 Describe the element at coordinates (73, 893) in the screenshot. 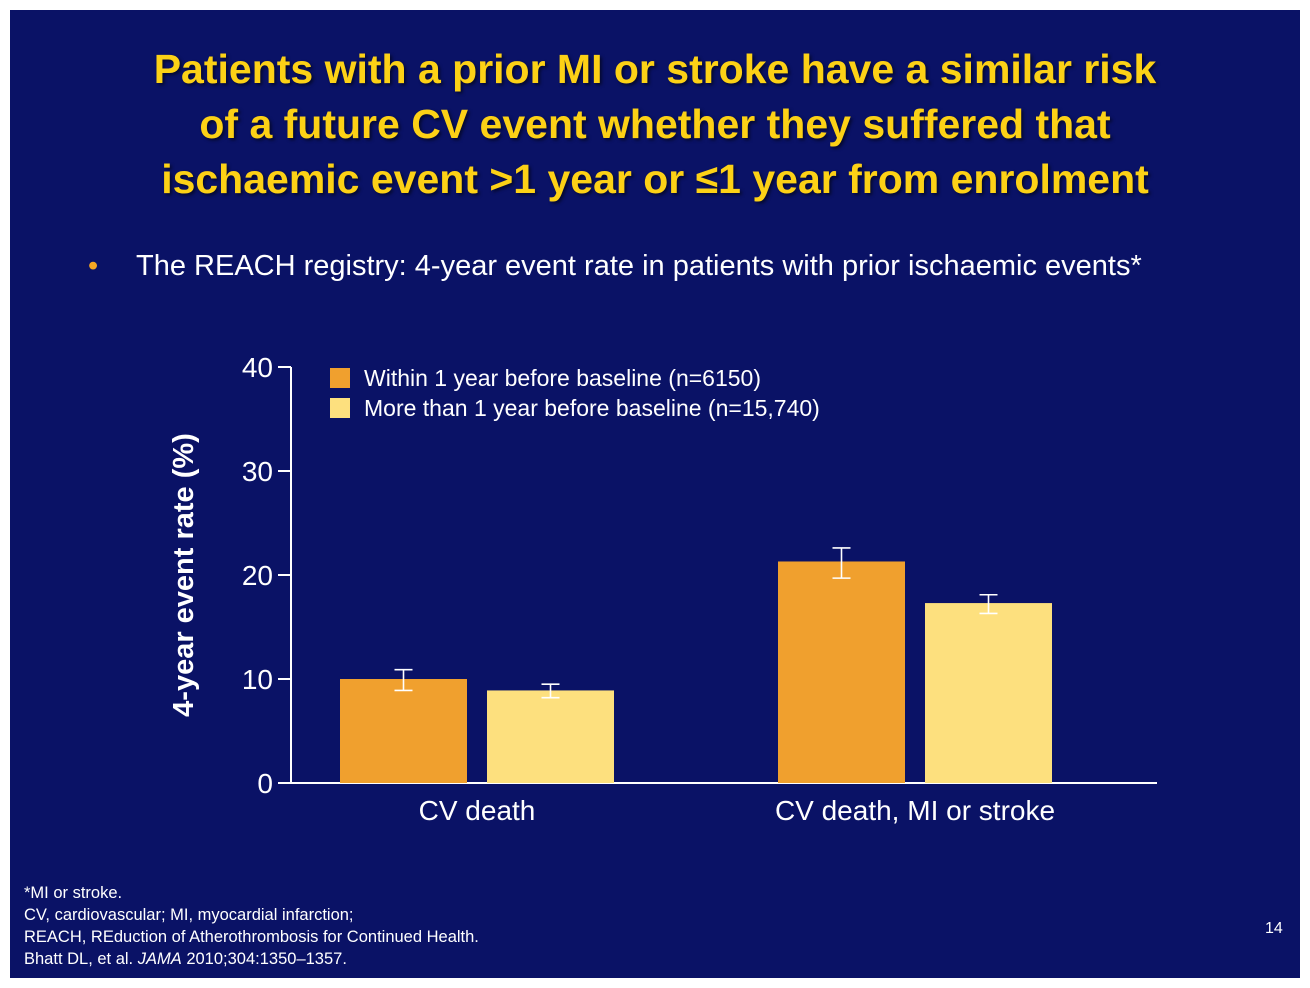

I see `footnote-line: *MI or stroke.` at that location.